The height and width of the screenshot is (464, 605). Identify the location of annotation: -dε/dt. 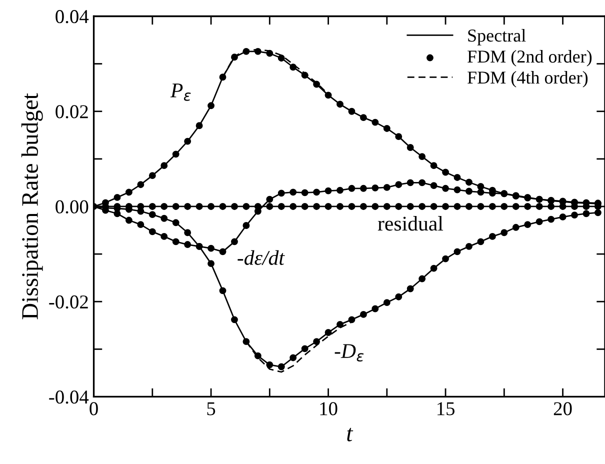
(261, 257).